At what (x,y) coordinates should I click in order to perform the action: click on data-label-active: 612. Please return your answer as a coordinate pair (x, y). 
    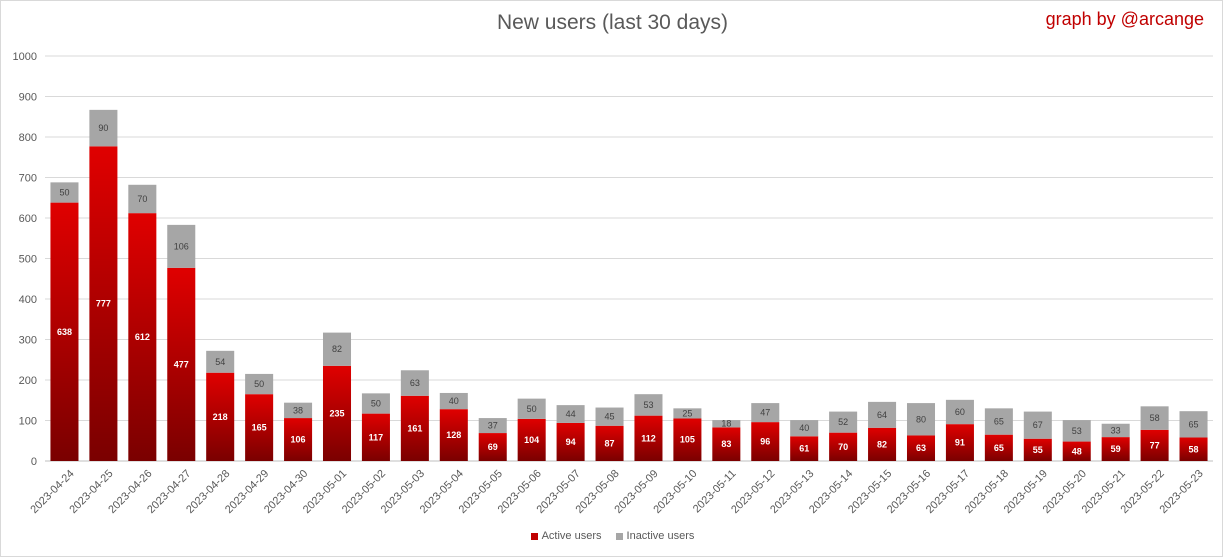
    Looking at the image, I should click on (142, 337).